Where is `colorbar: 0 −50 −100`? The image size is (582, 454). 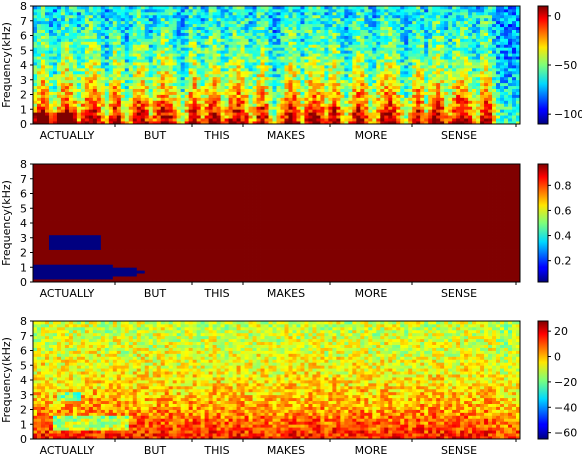
colorbar: 0 −50 −100 is located at coordinates (559, 65).